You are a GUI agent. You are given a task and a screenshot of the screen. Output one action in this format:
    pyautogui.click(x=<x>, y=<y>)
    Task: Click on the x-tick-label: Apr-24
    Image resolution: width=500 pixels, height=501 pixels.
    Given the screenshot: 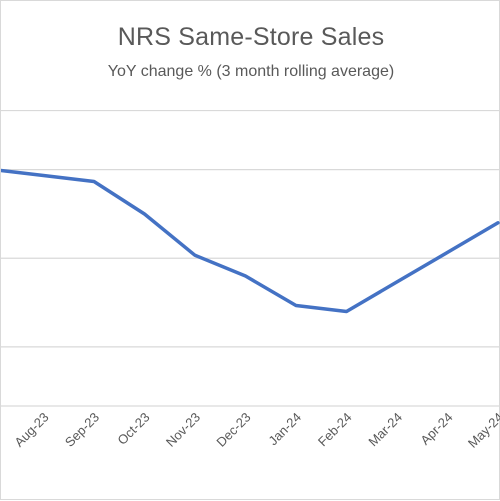 What is the action you would take?
    pyautogui.click(x=436, y=429)
    